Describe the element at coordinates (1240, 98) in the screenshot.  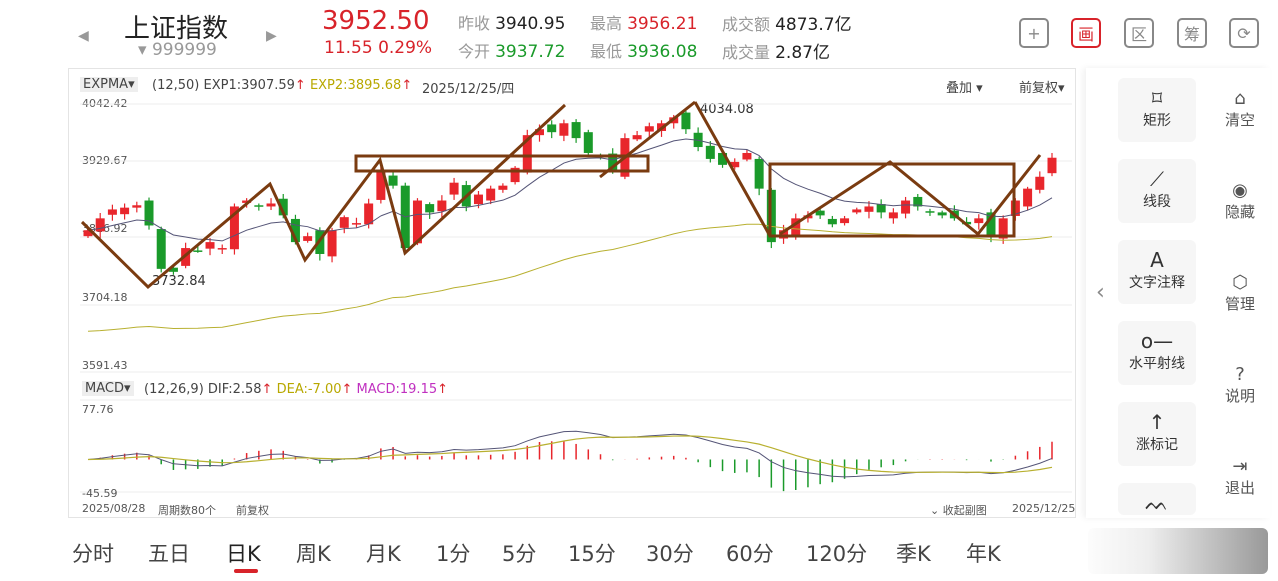
I see `broom-icon: ⌂` at that location.